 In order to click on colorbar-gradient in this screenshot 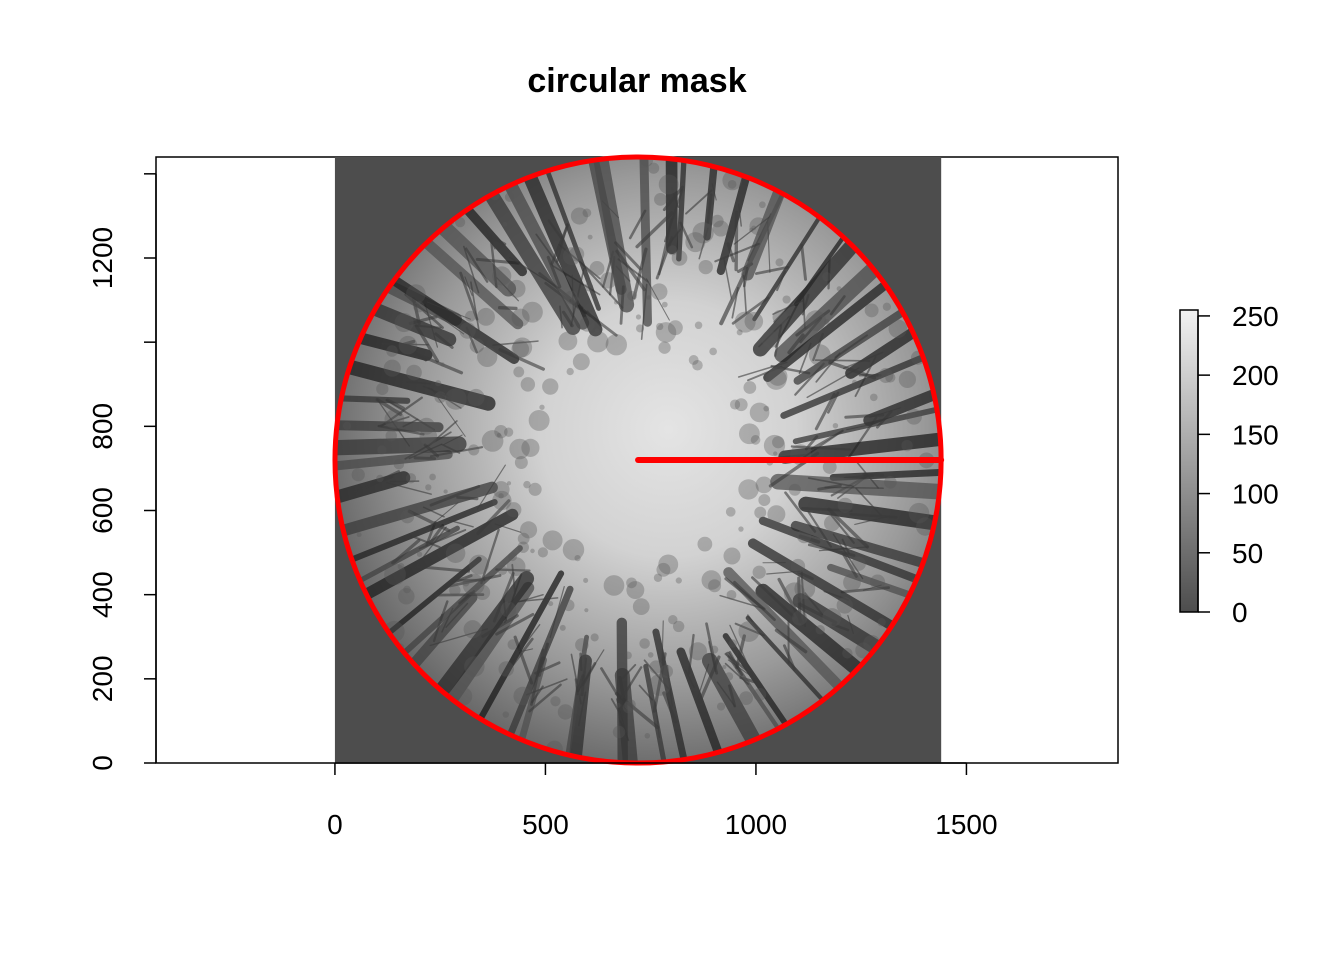, I will do `click(1189, 461)`.